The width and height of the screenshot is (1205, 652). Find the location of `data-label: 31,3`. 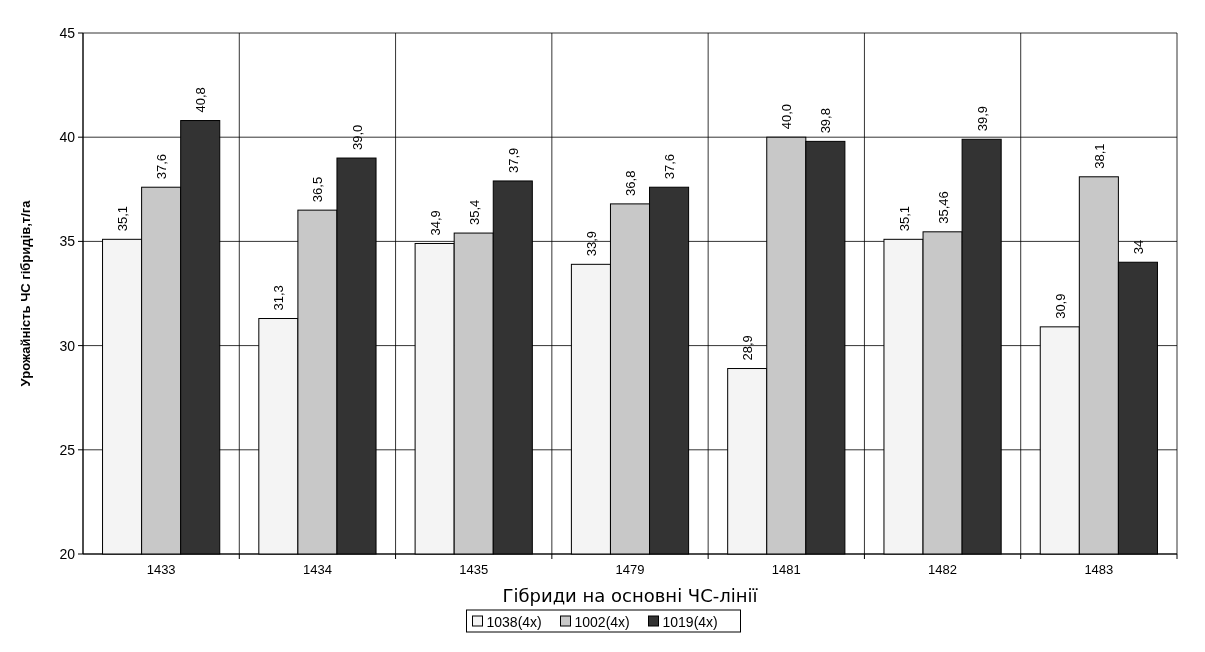

data-label: 31,3 is located at coordinates (279, 298).